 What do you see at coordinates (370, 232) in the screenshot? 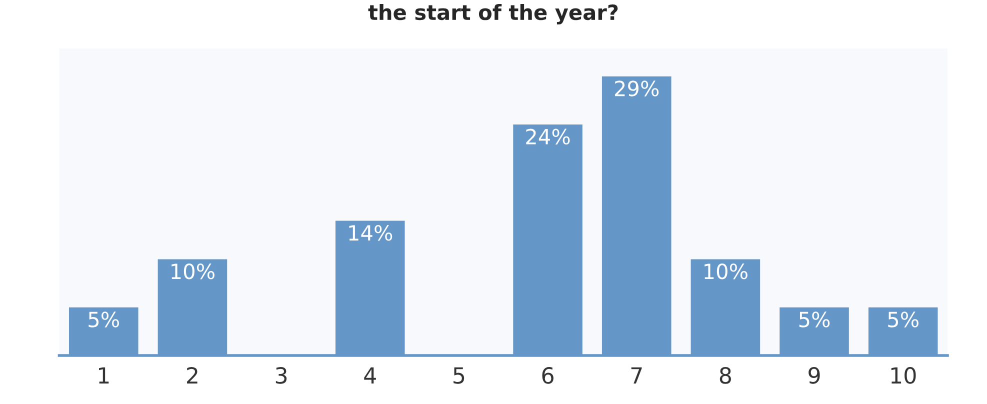
I see `data-label: 14%` at bounding box center [370, 232].